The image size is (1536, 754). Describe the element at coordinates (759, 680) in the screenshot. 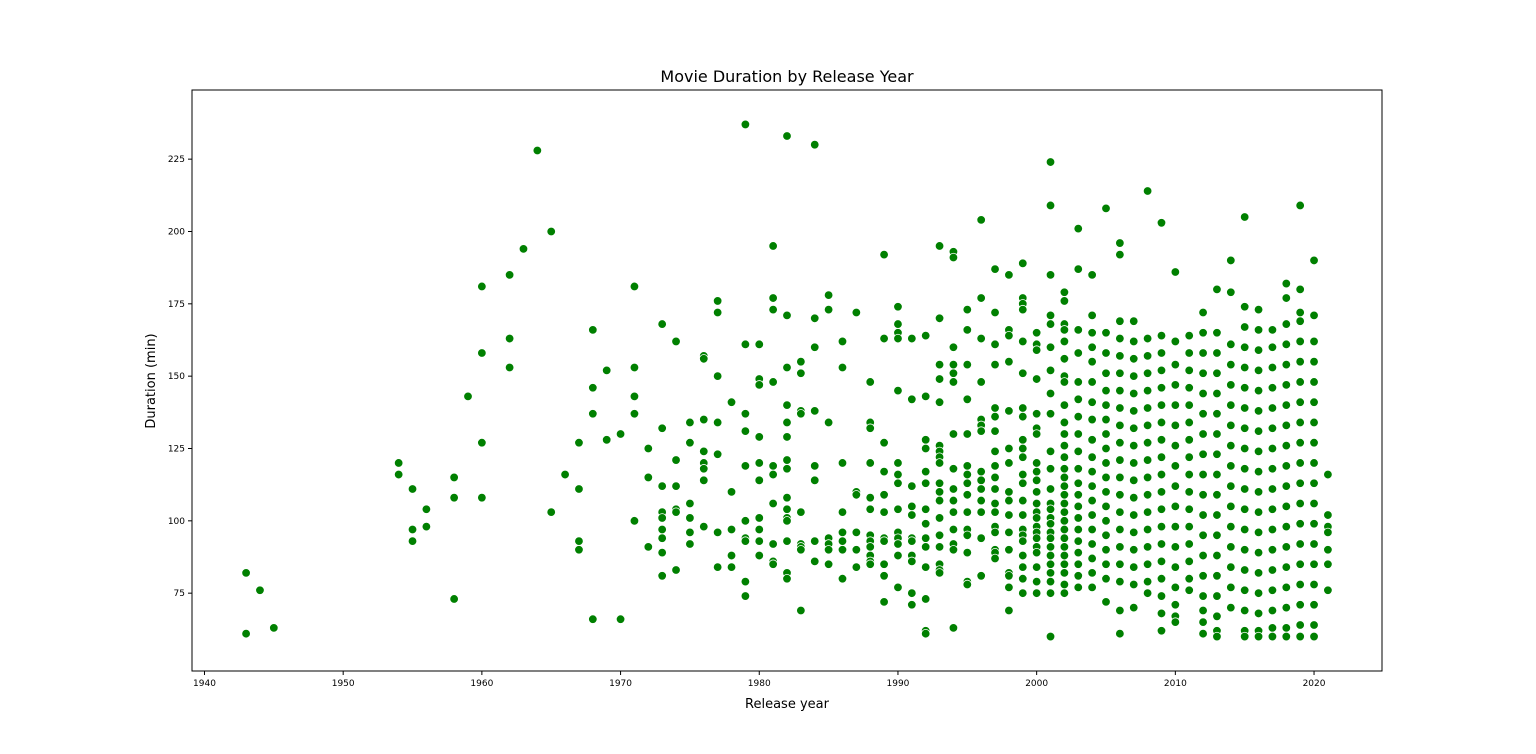

I see `x-axis: 1940 1950 1960 1970 1980 1990 2000 2010 2020` at that location.